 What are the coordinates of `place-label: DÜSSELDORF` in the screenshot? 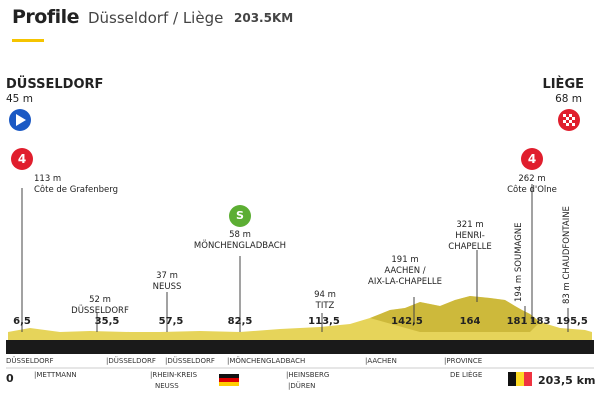 It's located at (30, 361).